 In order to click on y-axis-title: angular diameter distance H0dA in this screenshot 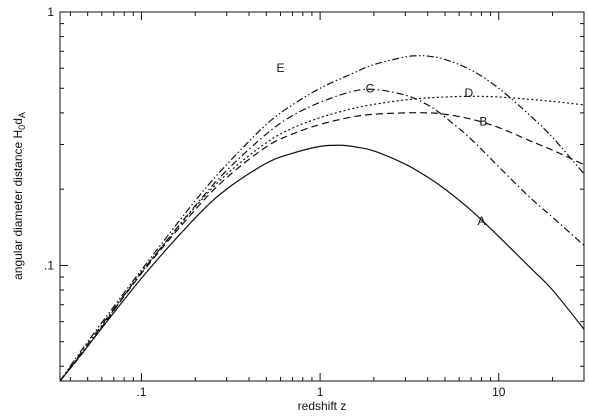, I will do `click(19, 196)`.